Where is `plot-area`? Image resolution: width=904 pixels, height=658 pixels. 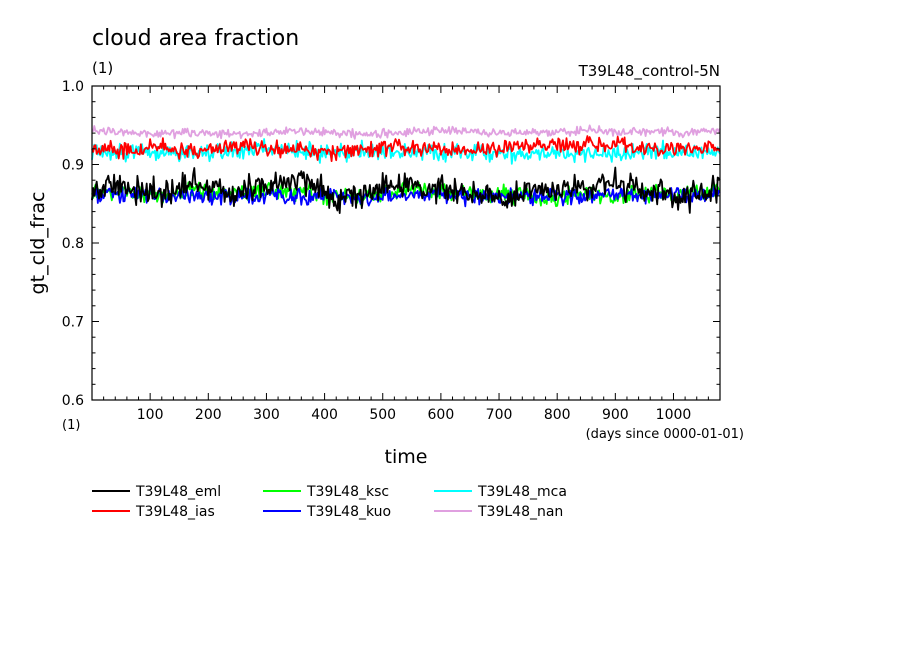
plot-area is located at coordinates (406, 169).